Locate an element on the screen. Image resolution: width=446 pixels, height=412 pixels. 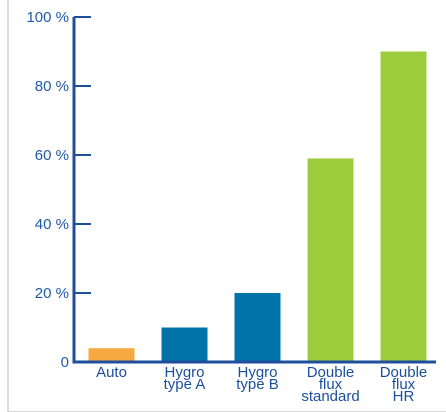
y-tick-label: 20 % is located at coordinates (52, 293).